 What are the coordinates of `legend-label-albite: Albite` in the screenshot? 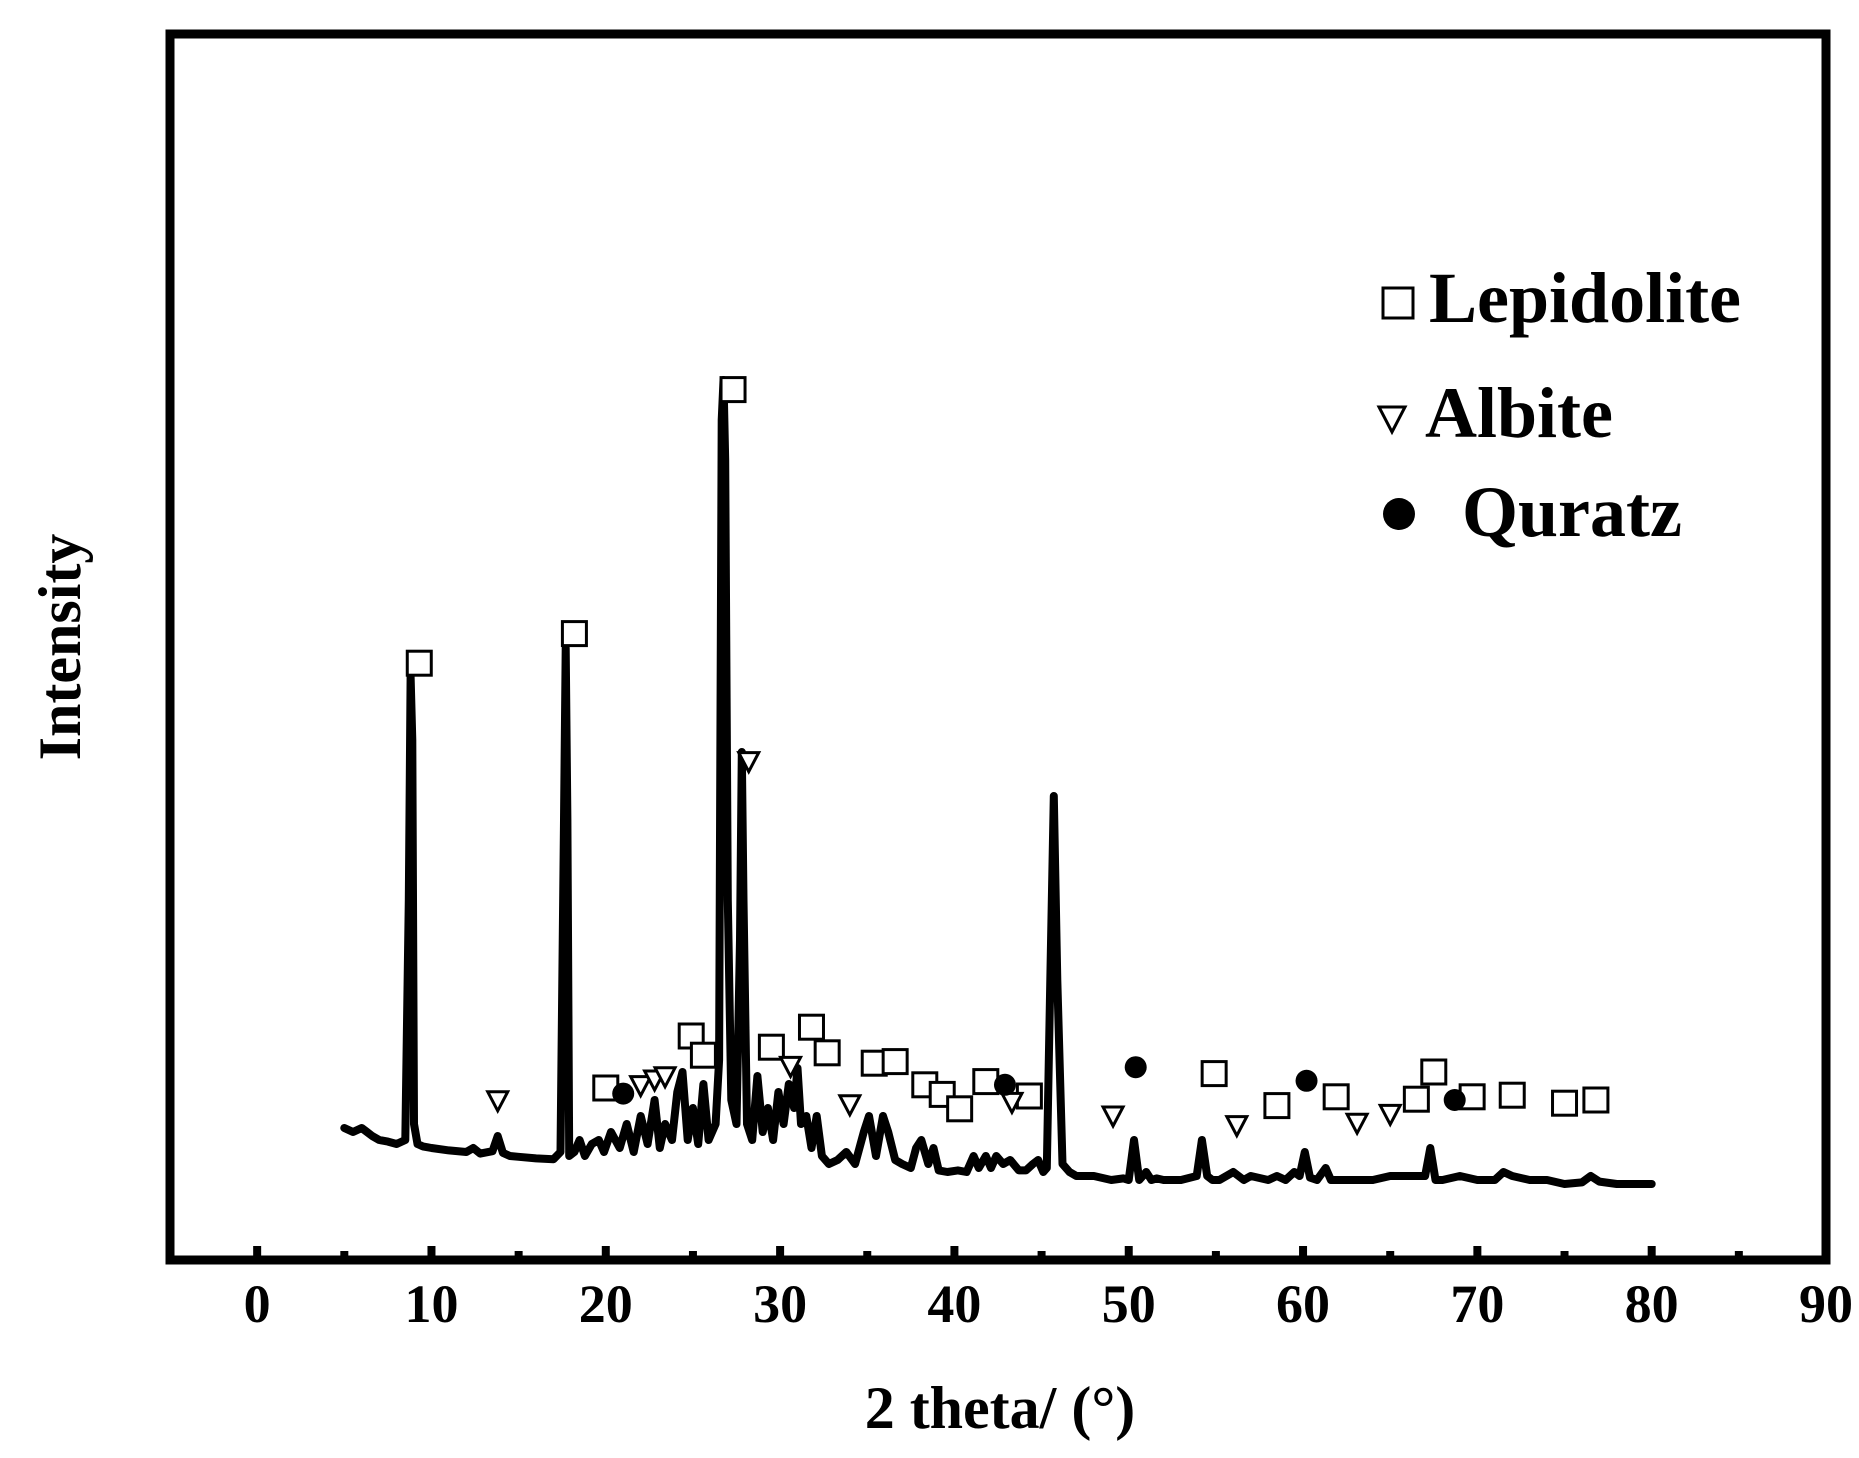 It's located at (1519, 413).